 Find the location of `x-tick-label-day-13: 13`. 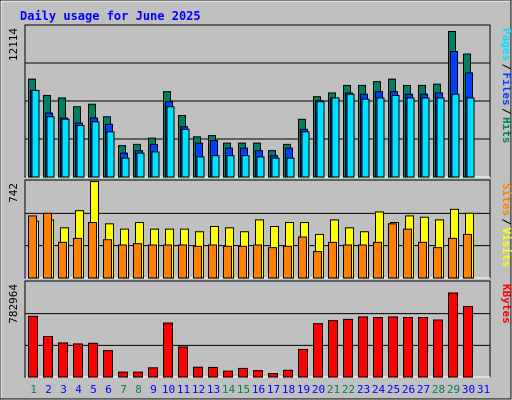

x-tick-label-day-13: 13 is located at coordinates (213, 389).